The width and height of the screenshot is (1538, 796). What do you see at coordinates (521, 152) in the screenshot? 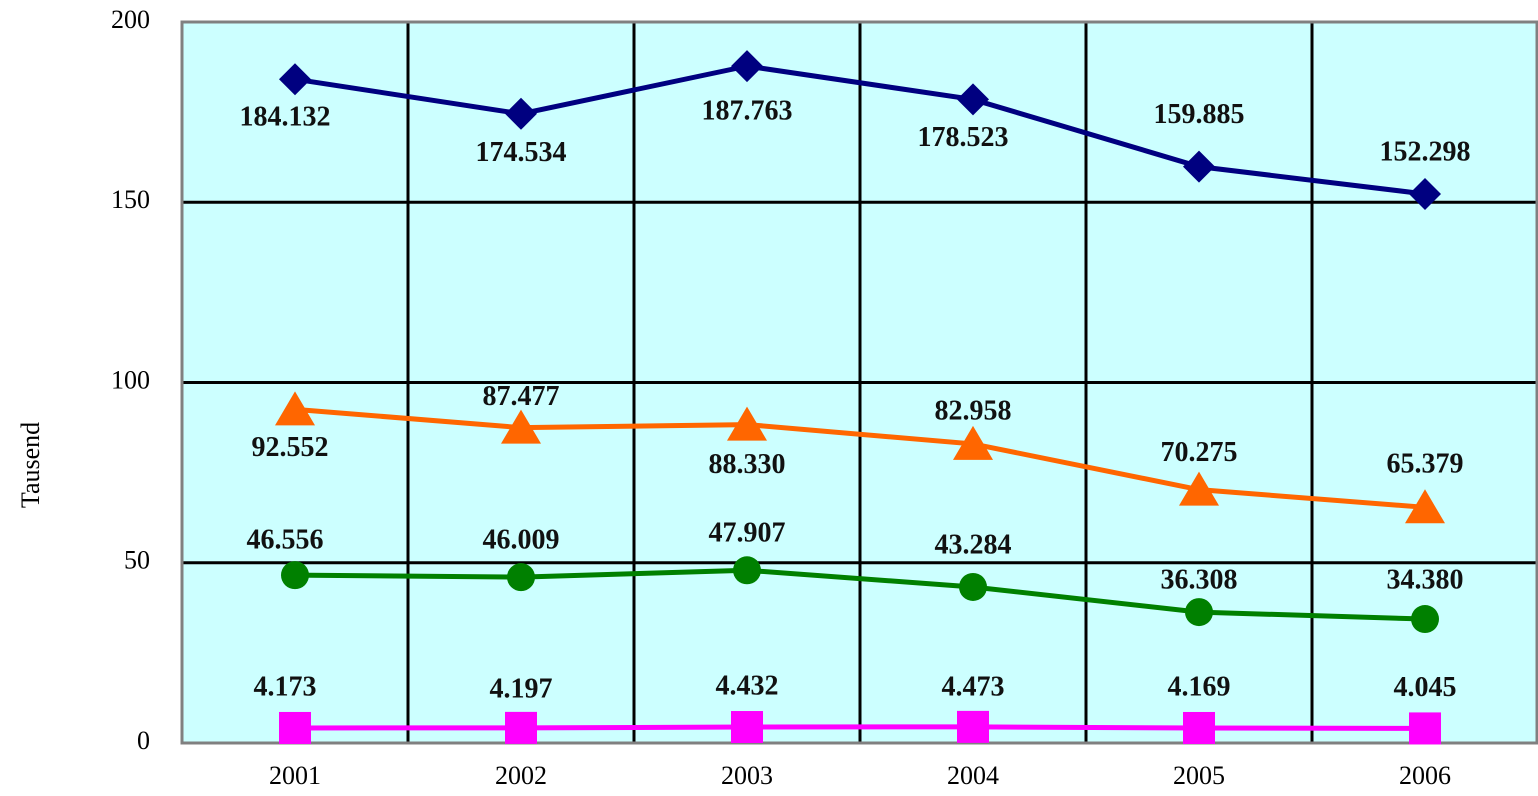
I see `data-label: 174.534` at bounding box center [521, 152].